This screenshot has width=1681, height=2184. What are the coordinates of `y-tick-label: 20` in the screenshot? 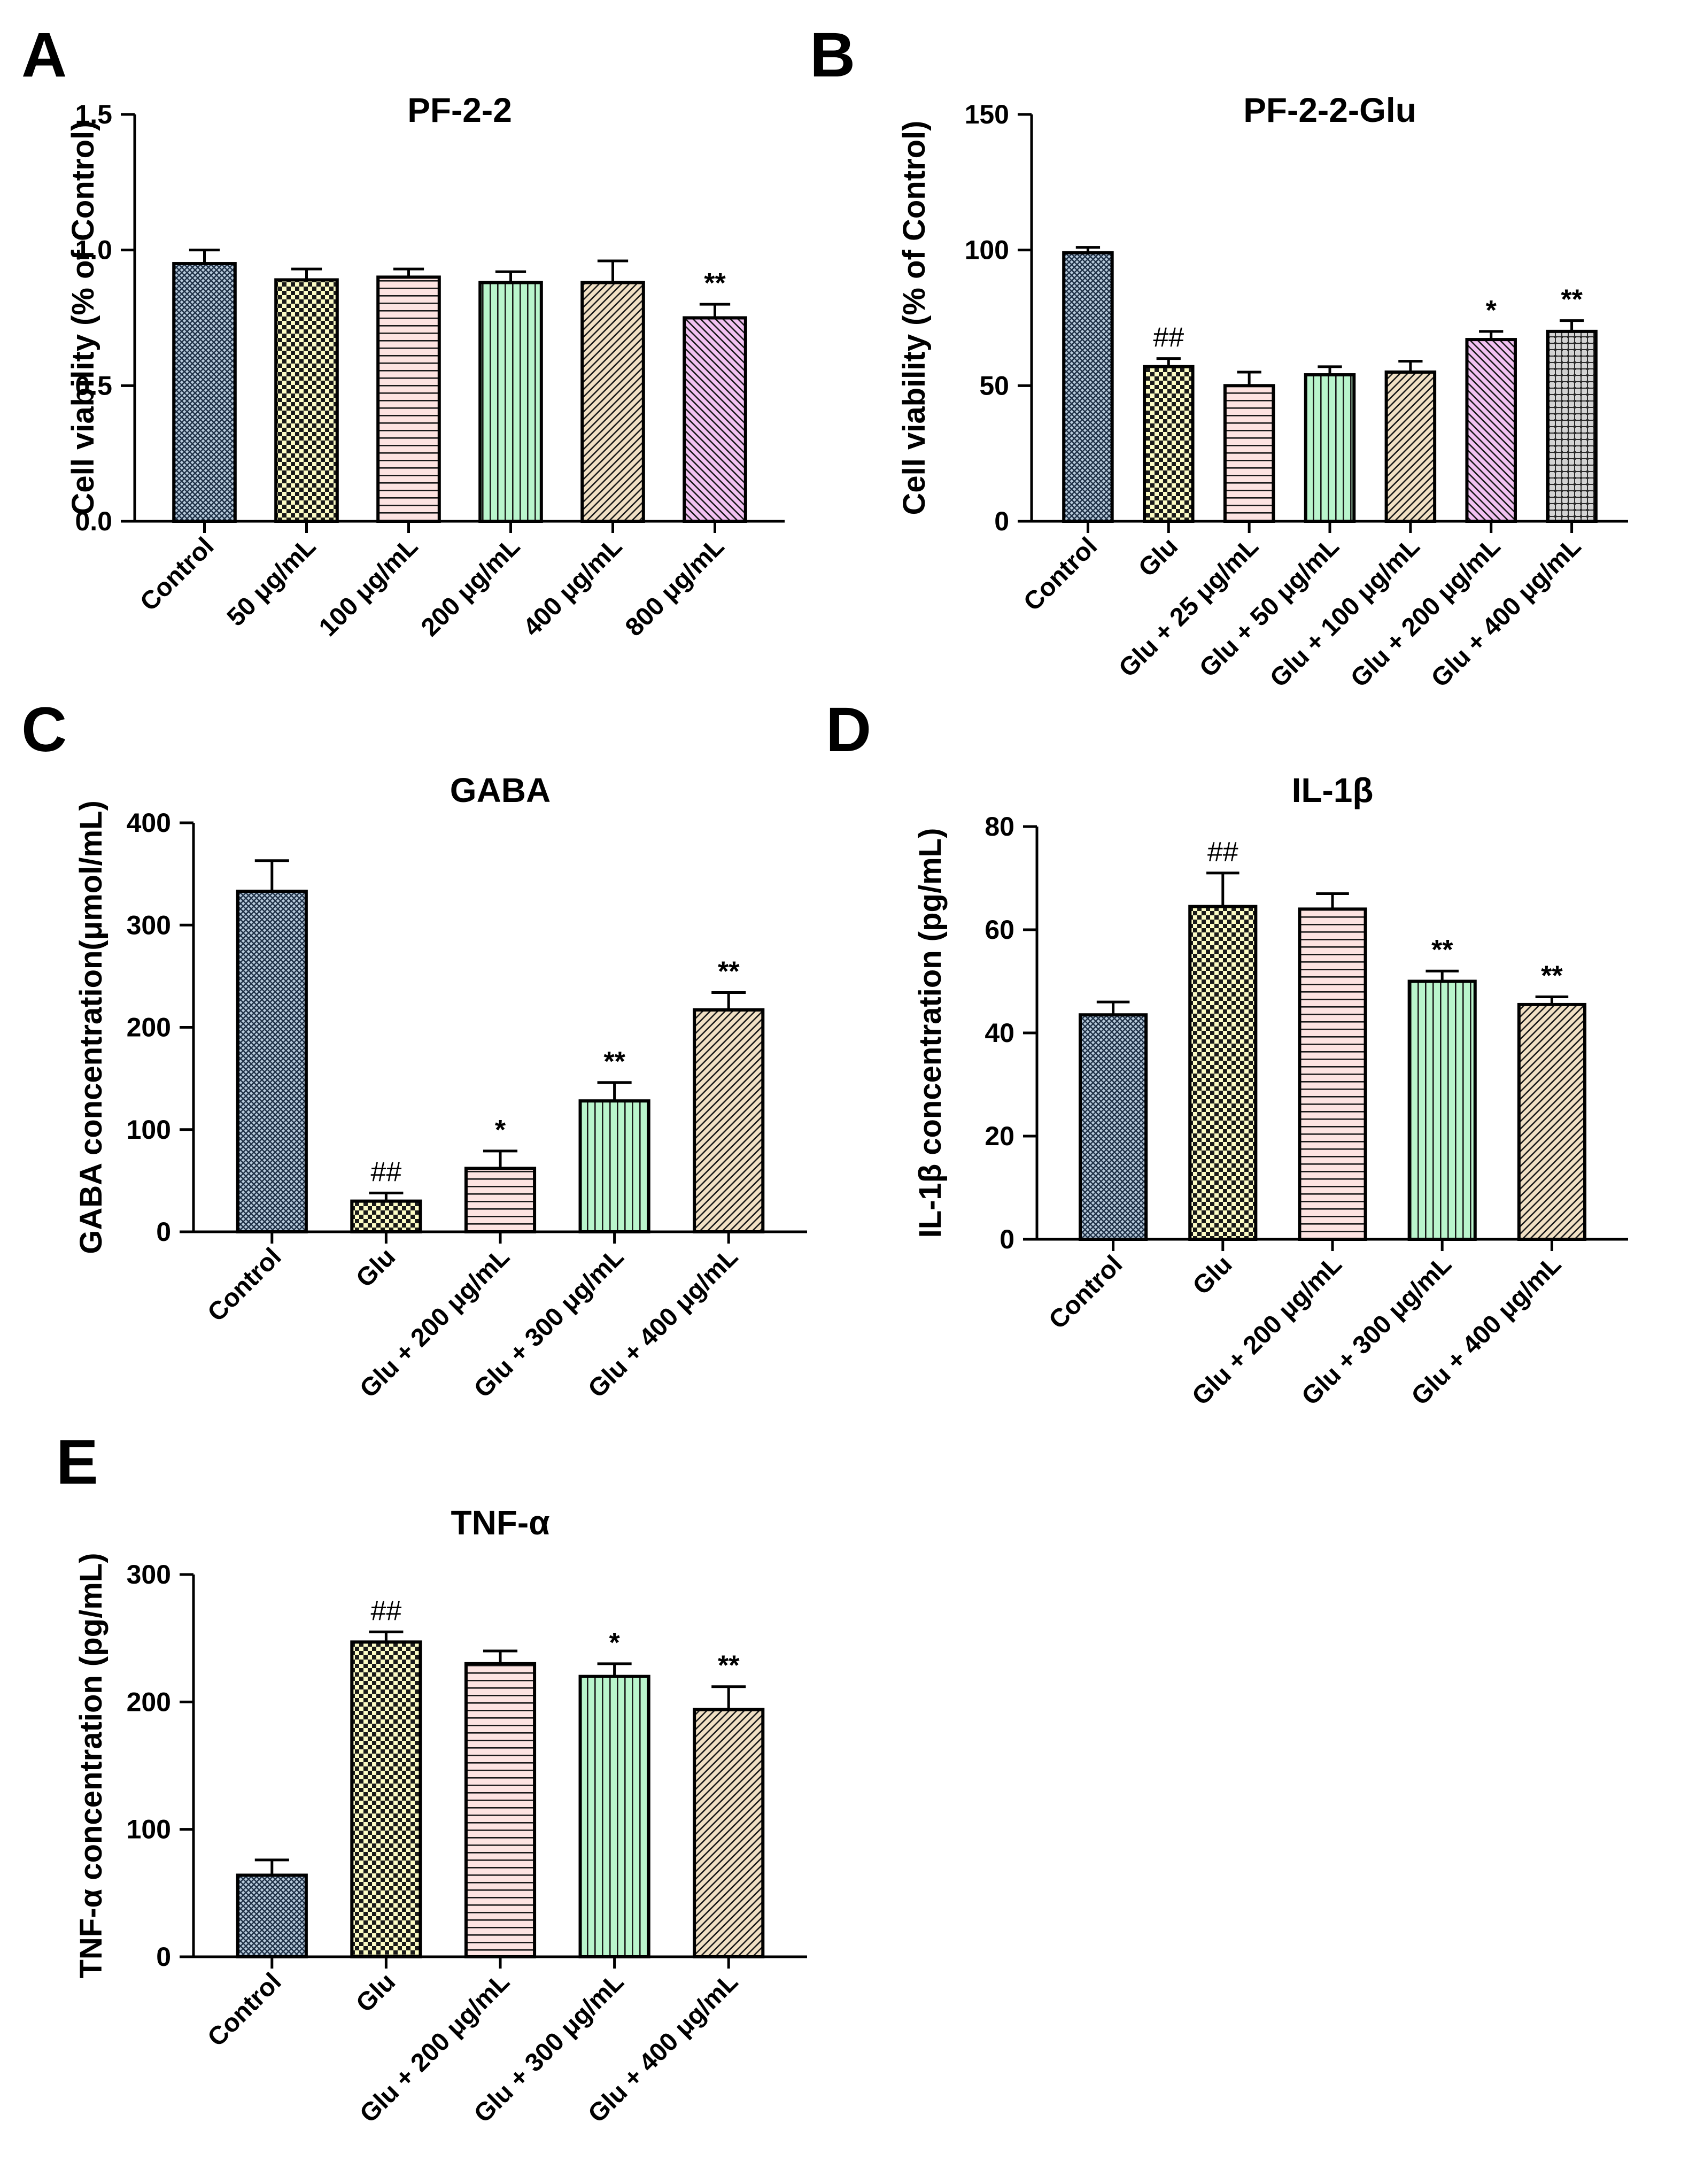 It's located at (999, 1136).